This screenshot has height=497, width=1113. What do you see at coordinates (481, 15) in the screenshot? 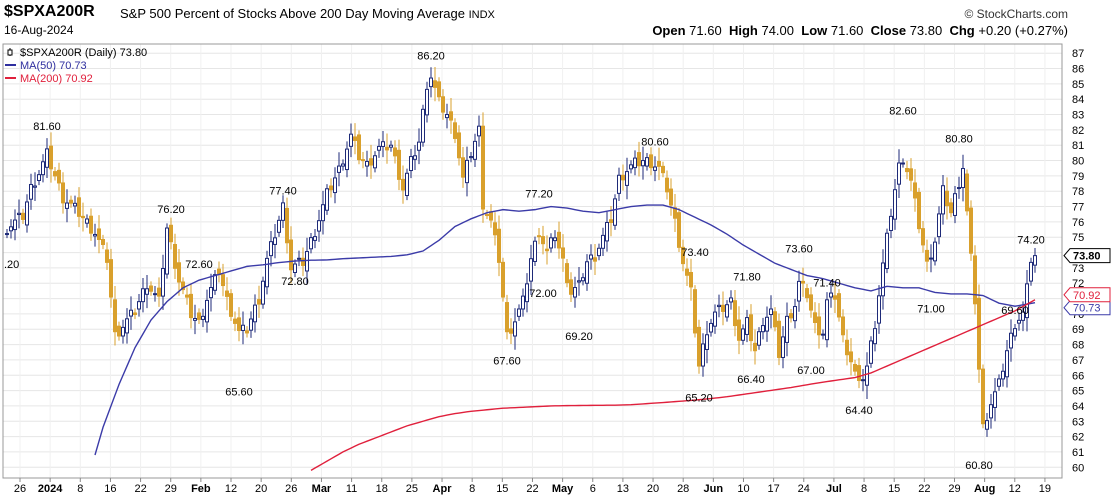
I see `exchange: INDX` at bounding box center [481, 15].